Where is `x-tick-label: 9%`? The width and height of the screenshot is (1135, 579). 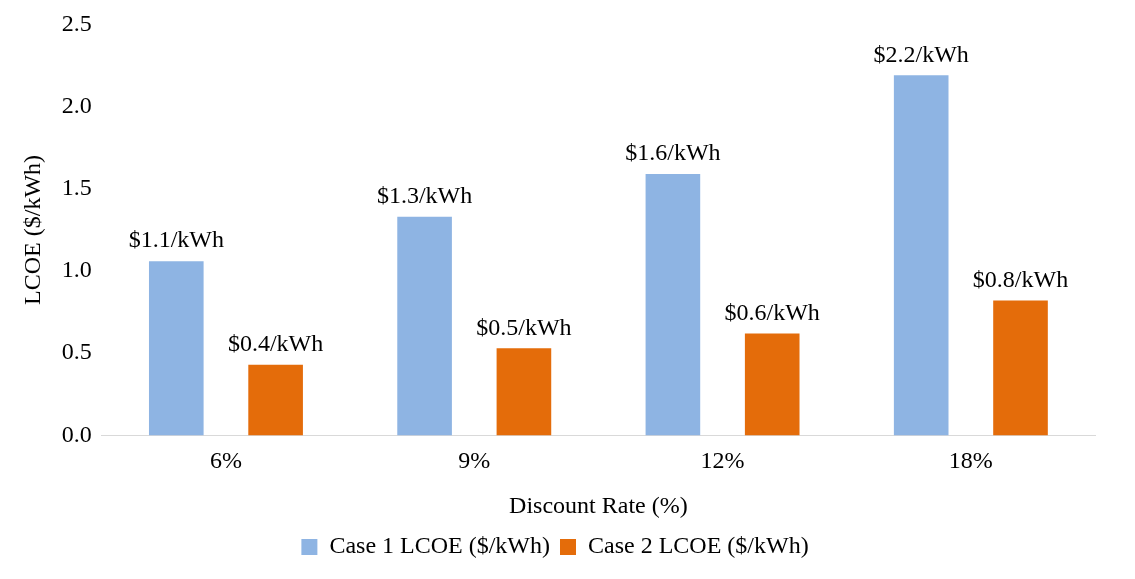
x-tick-label: 9% is located at coordinates (474, 460).